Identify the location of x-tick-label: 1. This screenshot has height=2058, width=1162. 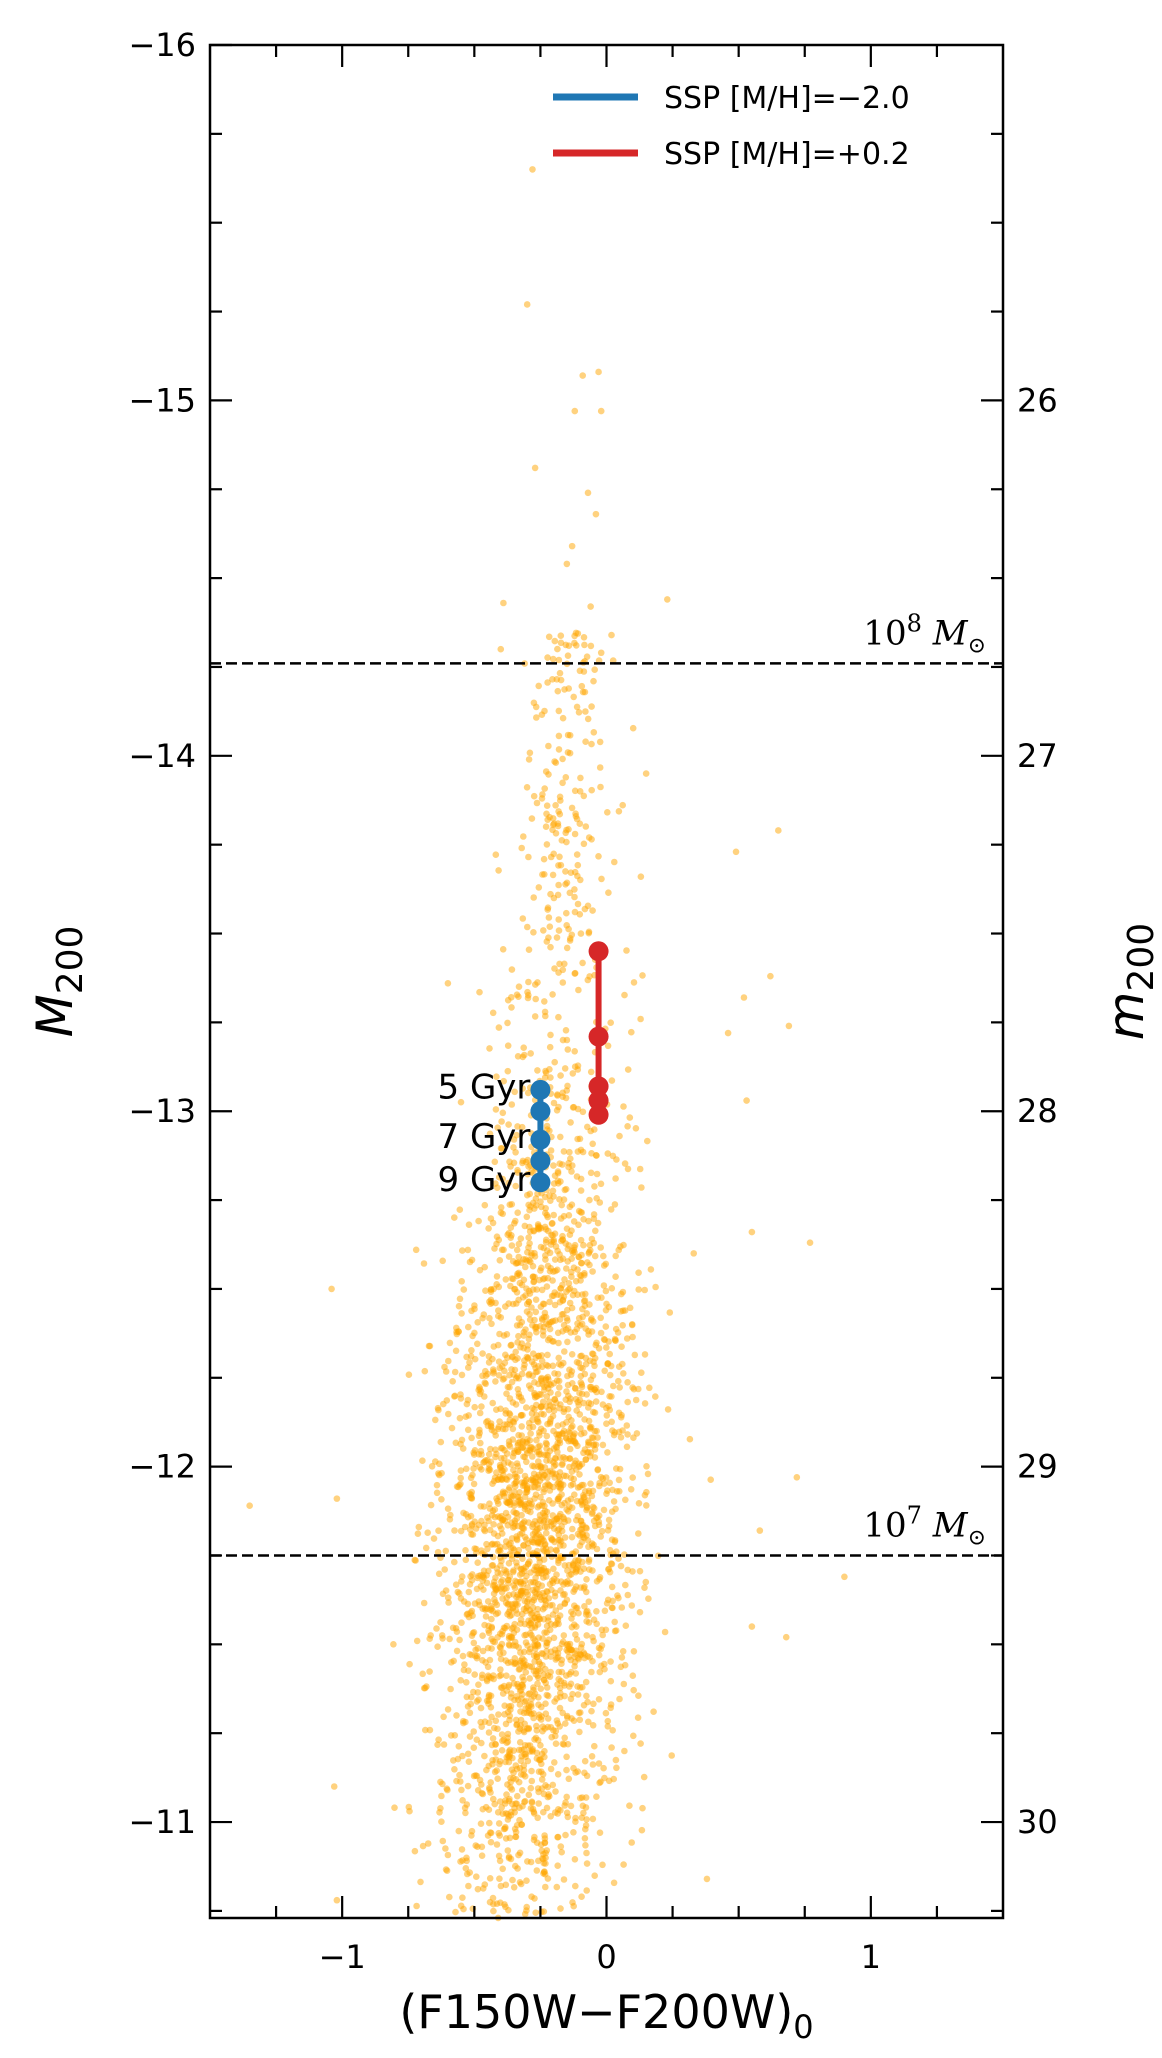
(871, 1957).